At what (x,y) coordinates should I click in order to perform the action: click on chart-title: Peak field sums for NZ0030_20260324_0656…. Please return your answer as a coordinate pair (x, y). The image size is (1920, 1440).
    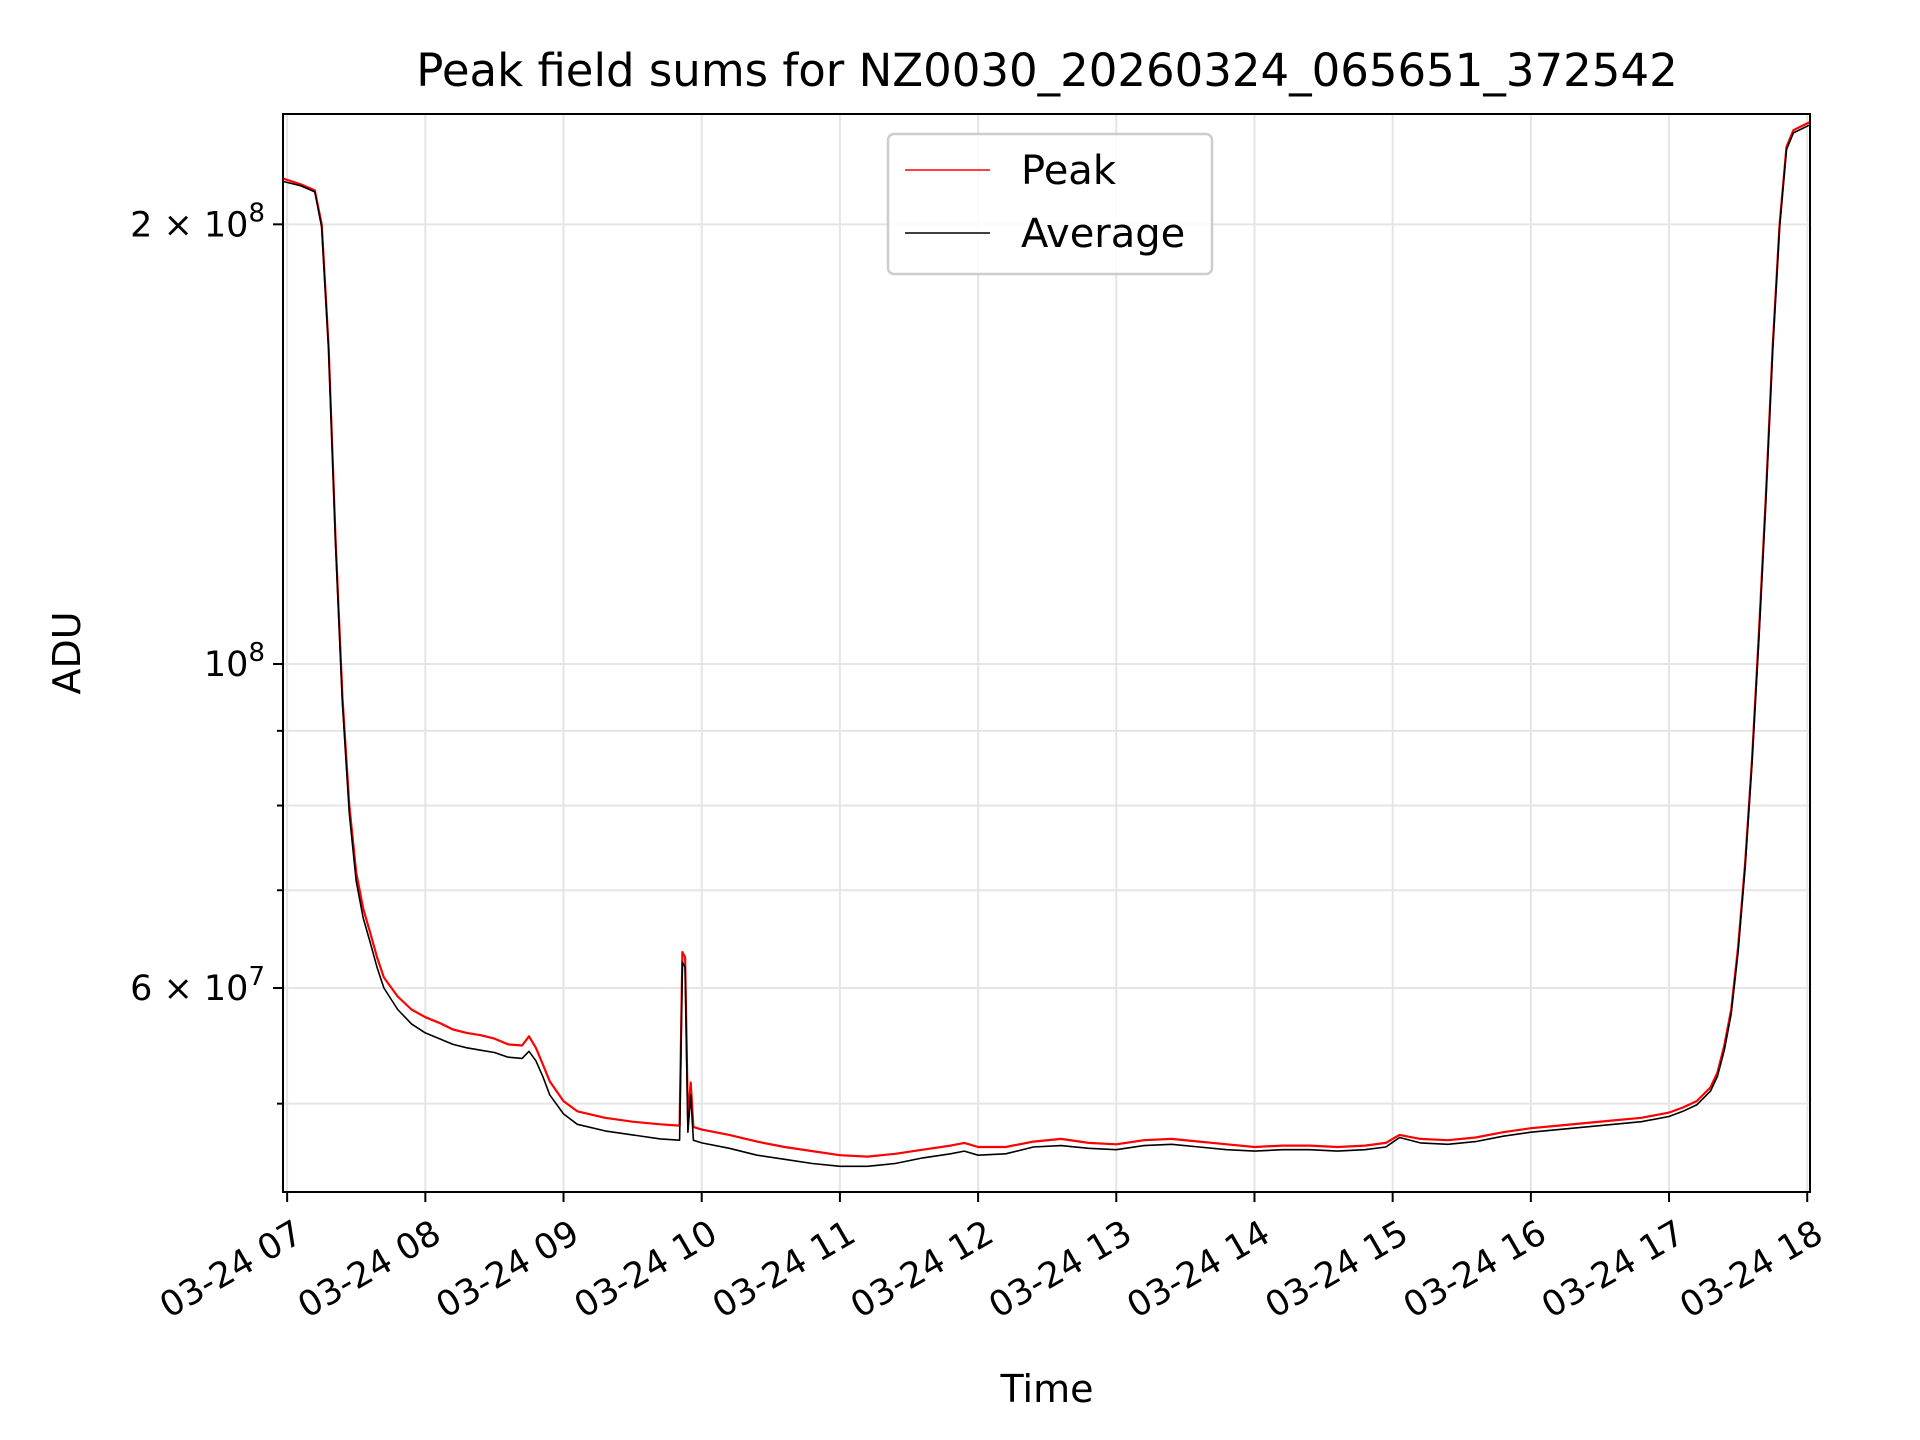
    Looking at the image, I should click on (1046, 70).